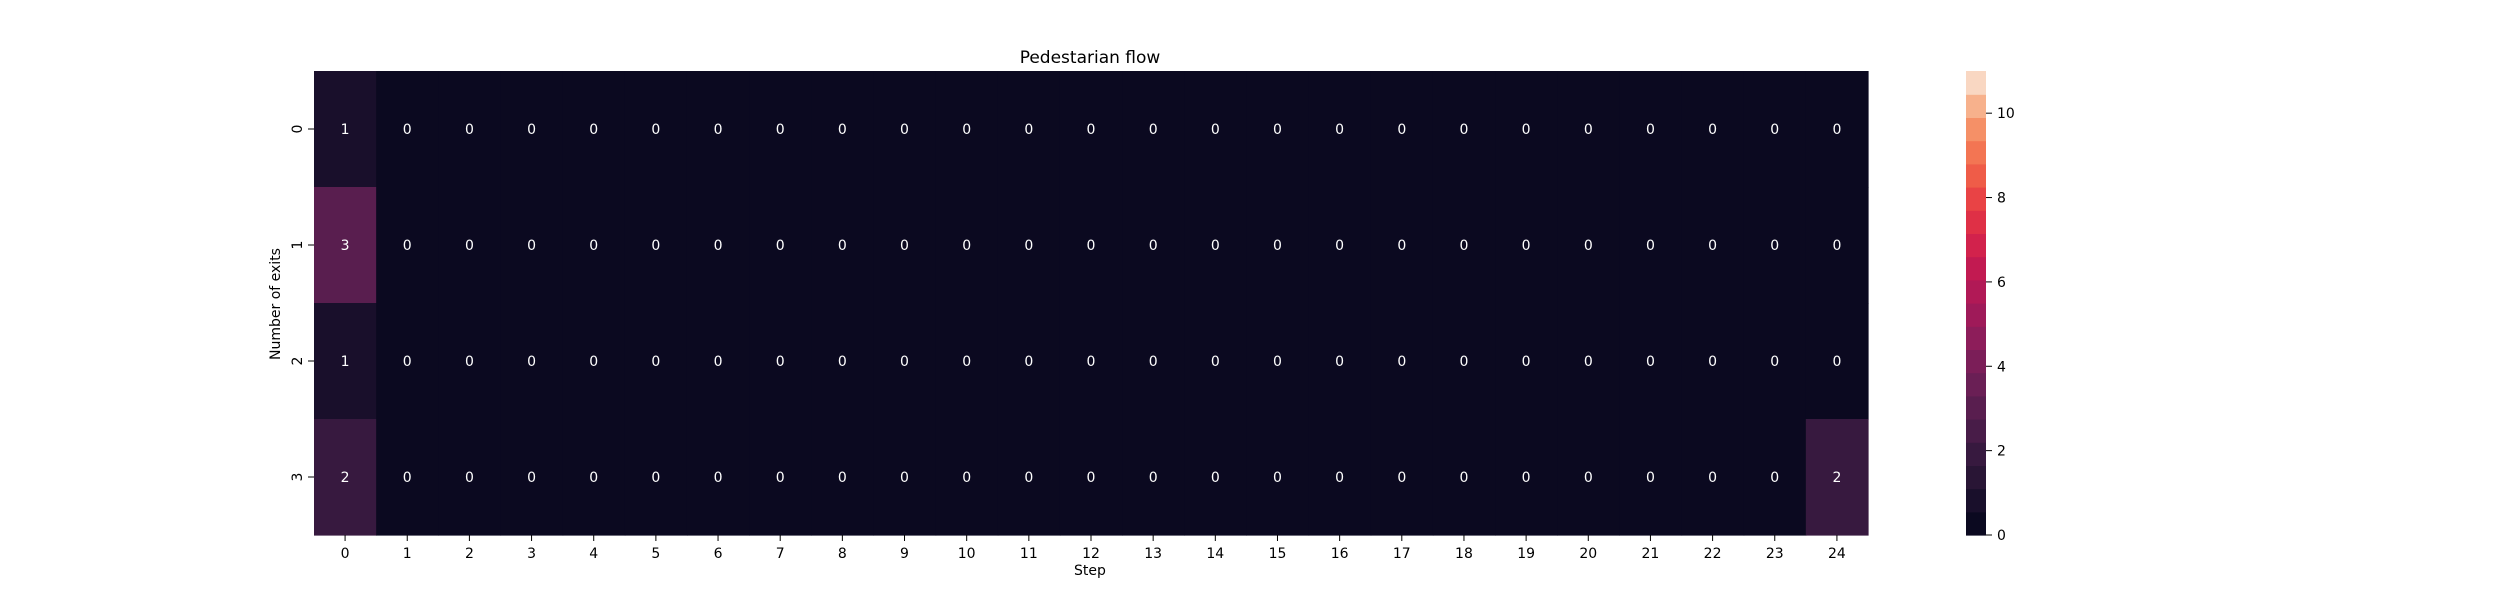 The image size is (2500, 600). What do you see at coordinates (1402, 477) in the screenshot?
I see `heatmap-cell-r3-c17` at bounding box center [1402, 477].